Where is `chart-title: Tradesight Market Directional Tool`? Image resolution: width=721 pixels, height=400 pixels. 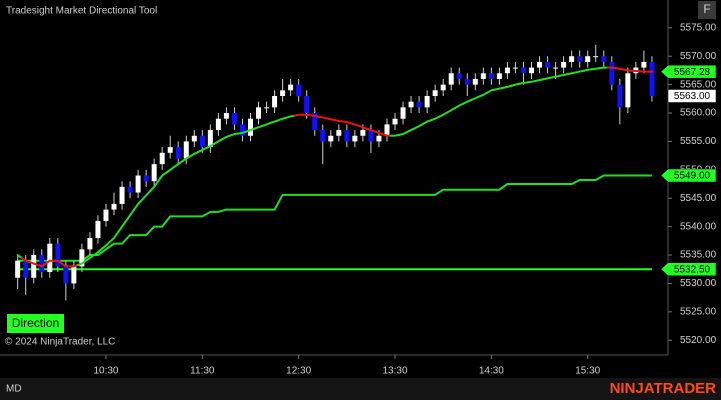 chart-title: Tradesight Market Directional Tool is located at coordinates (81, 11).